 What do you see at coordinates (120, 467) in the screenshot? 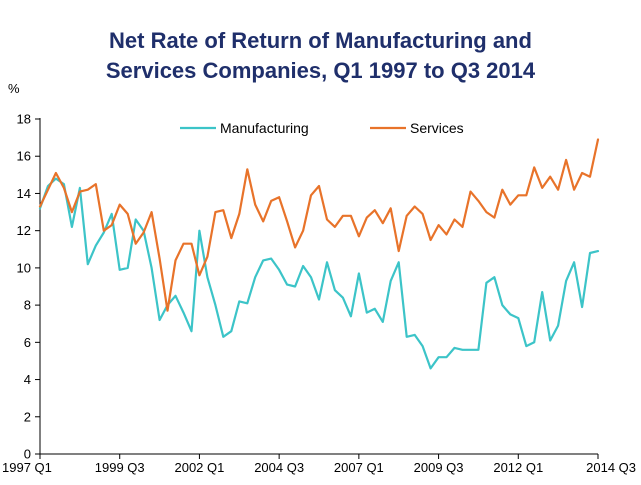
I see `x-tick-label: 1999 Q3` at bounding box center [120, 467].